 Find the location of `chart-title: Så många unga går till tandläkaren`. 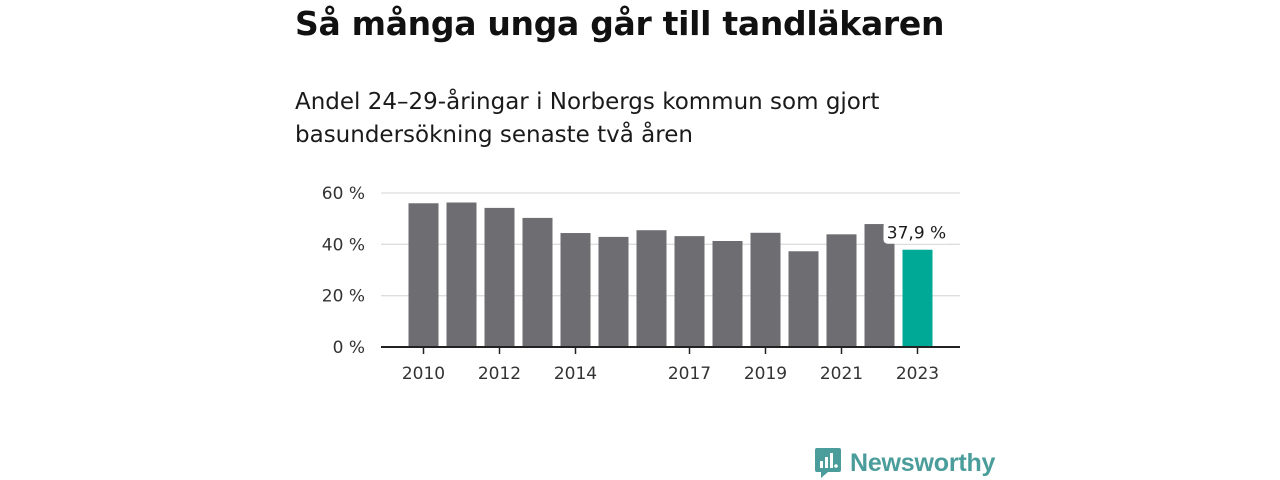

chart-title: Så många unga går till tandläkaren is located at coordinates (620, 23).